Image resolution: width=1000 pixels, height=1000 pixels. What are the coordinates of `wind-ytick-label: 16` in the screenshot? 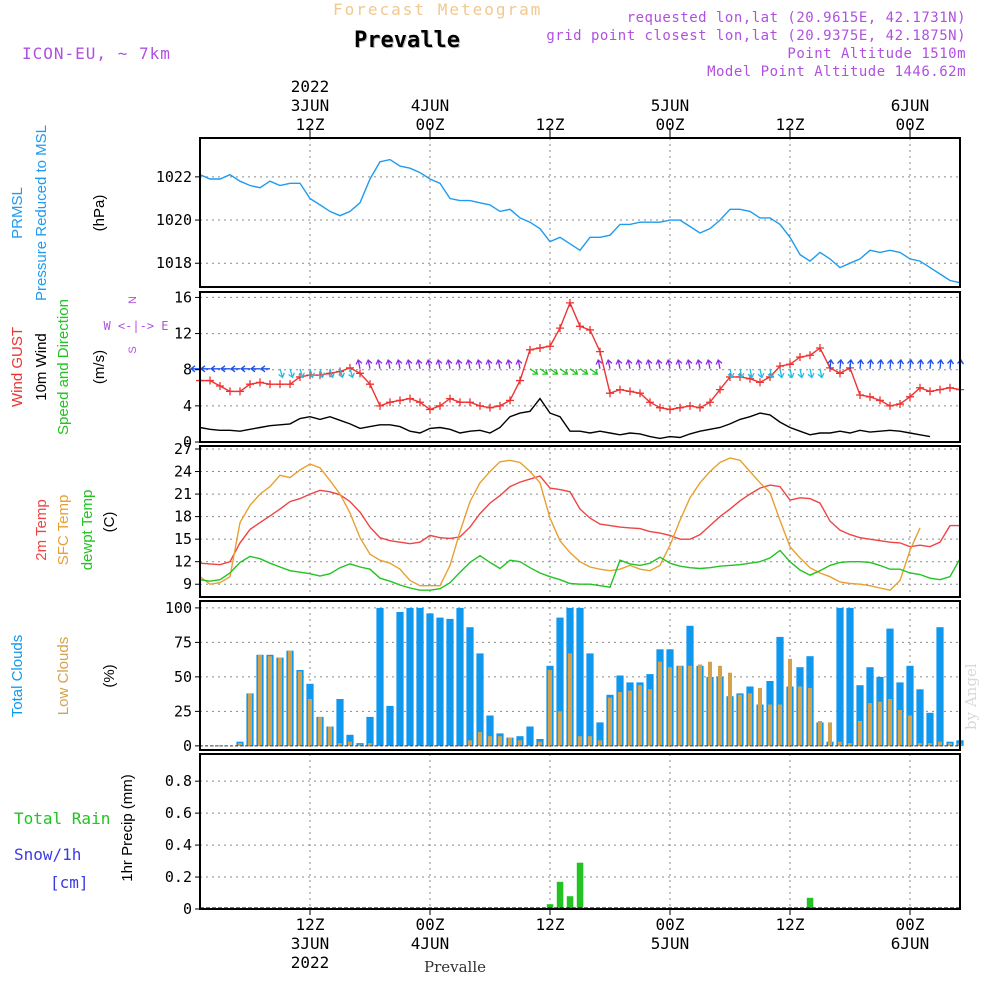 It's located at (183, 297).